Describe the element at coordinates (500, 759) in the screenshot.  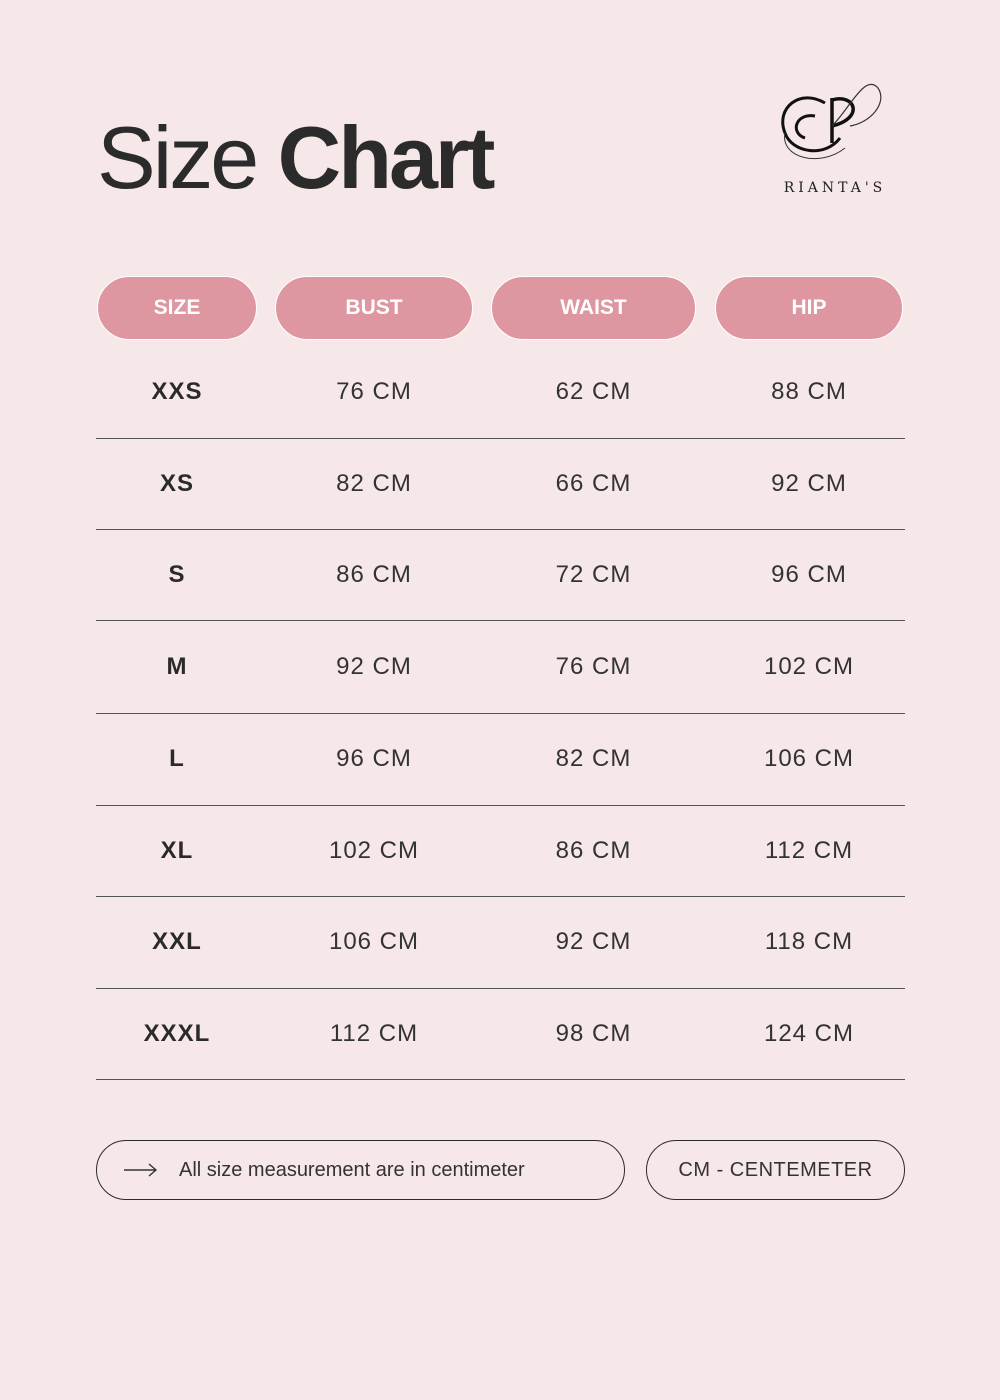
I see `table-row: L 96 CM 82 CM 106 CM` at that location.